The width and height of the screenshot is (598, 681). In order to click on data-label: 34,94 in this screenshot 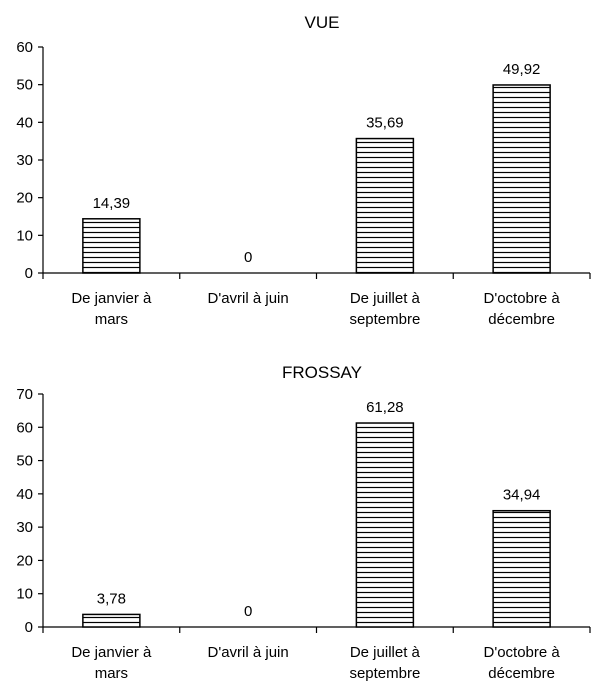, I will do `click(522, 495)`.